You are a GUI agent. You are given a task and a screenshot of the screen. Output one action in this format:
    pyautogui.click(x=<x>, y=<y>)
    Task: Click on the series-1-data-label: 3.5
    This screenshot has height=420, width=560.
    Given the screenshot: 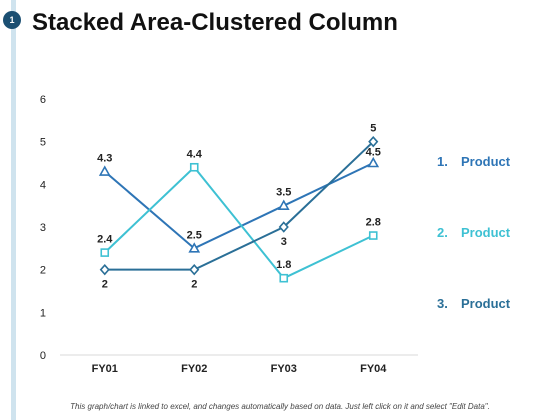 What is the action you would take?
    pyautogui.click(x=283, y=193)
    